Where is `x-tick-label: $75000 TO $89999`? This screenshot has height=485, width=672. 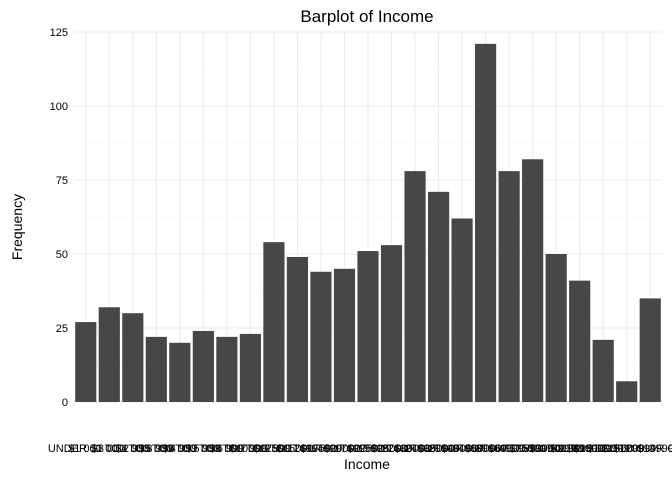 x-tick-label: $75000 TO $89999 is located at coordinates (556, 449).